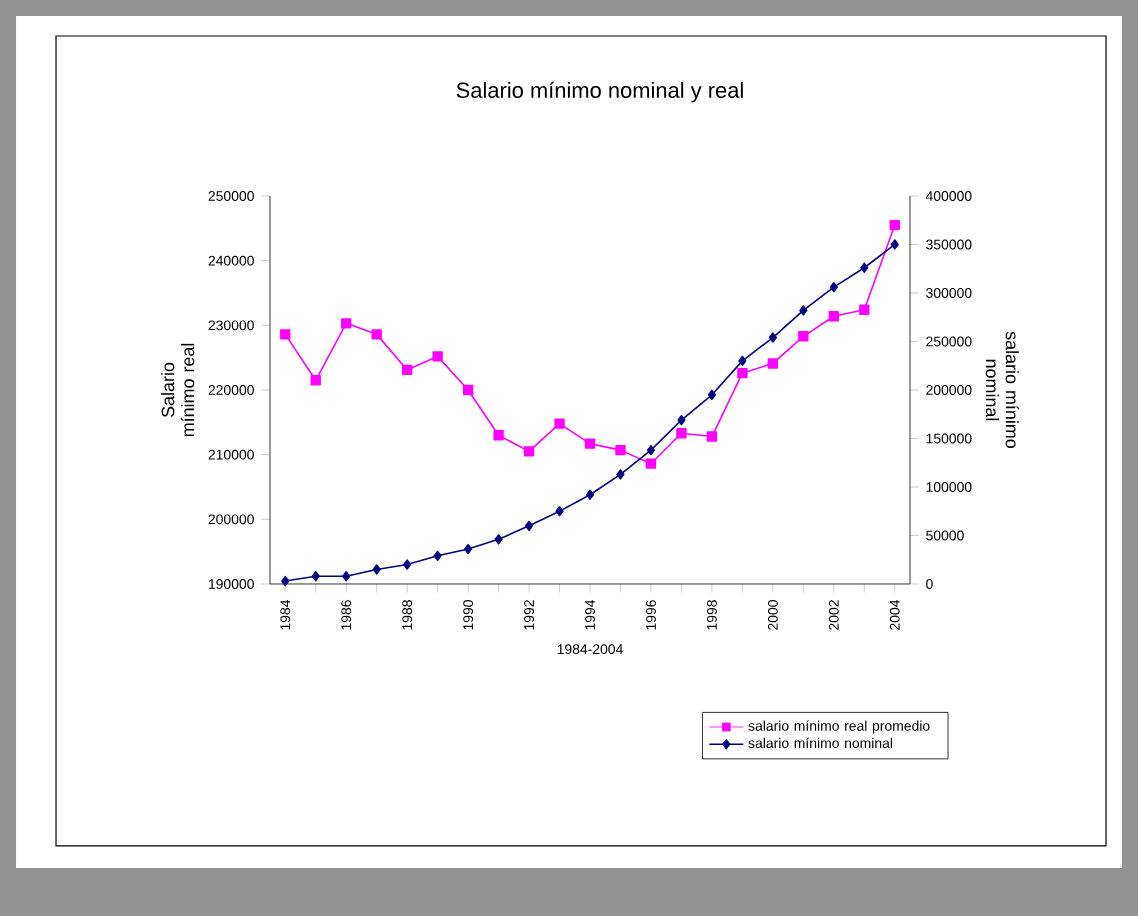 Image resolution: width=1138 pixels, height=916 pixels. What do you see at coordinates (1002, 389) in the screenshot?
I see `y2-axis-title: salario mínimo nominal` at bounding box center [1002, 389].